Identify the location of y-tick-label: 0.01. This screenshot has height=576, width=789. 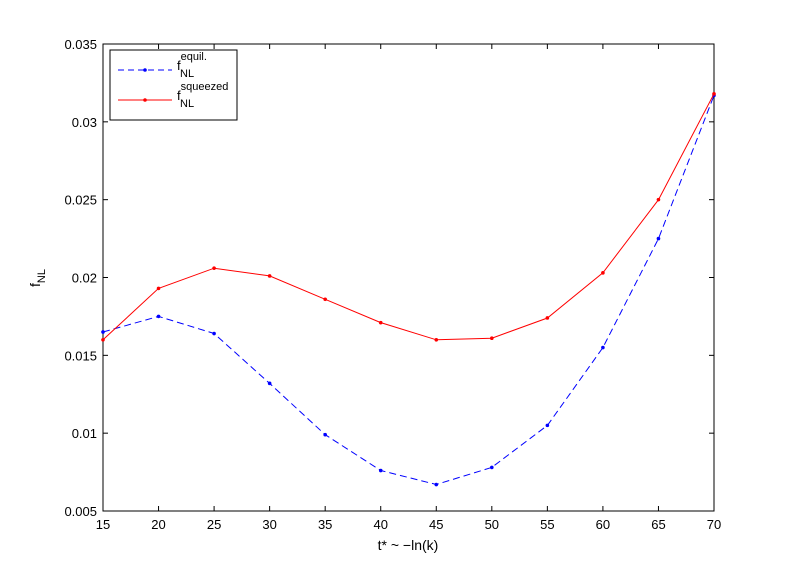
(84, 433).